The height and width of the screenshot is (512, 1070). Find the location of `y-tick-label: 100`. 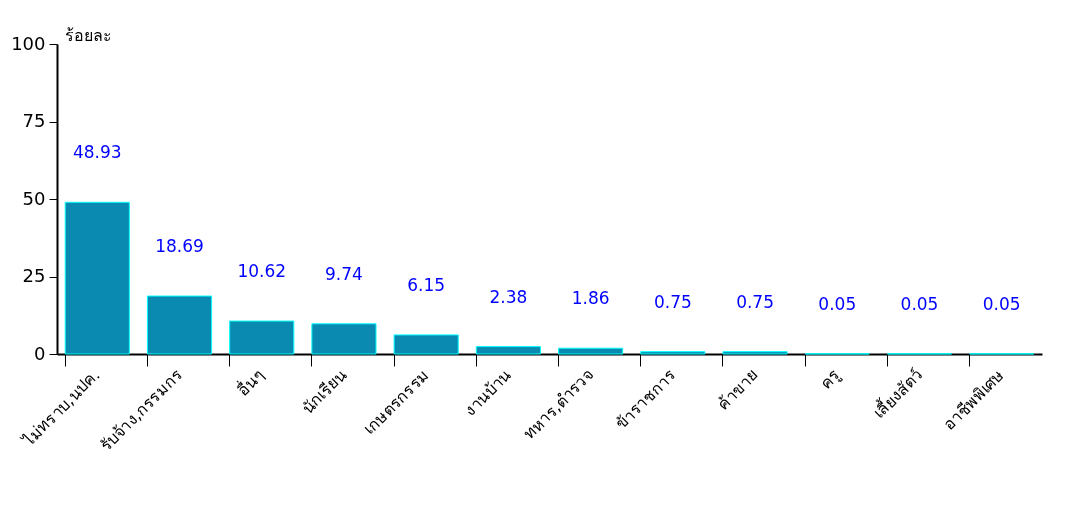

y-tick-label: 100 is located at coordinates (28, 43).